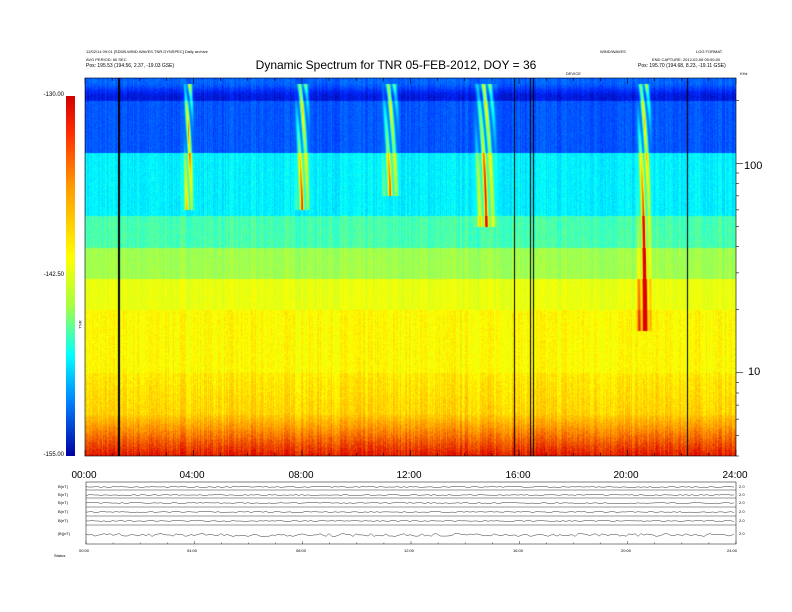  Describe the element at coordinates (626, 475) in the screenshot. I see `x-tick-label: 20:00` at that location.